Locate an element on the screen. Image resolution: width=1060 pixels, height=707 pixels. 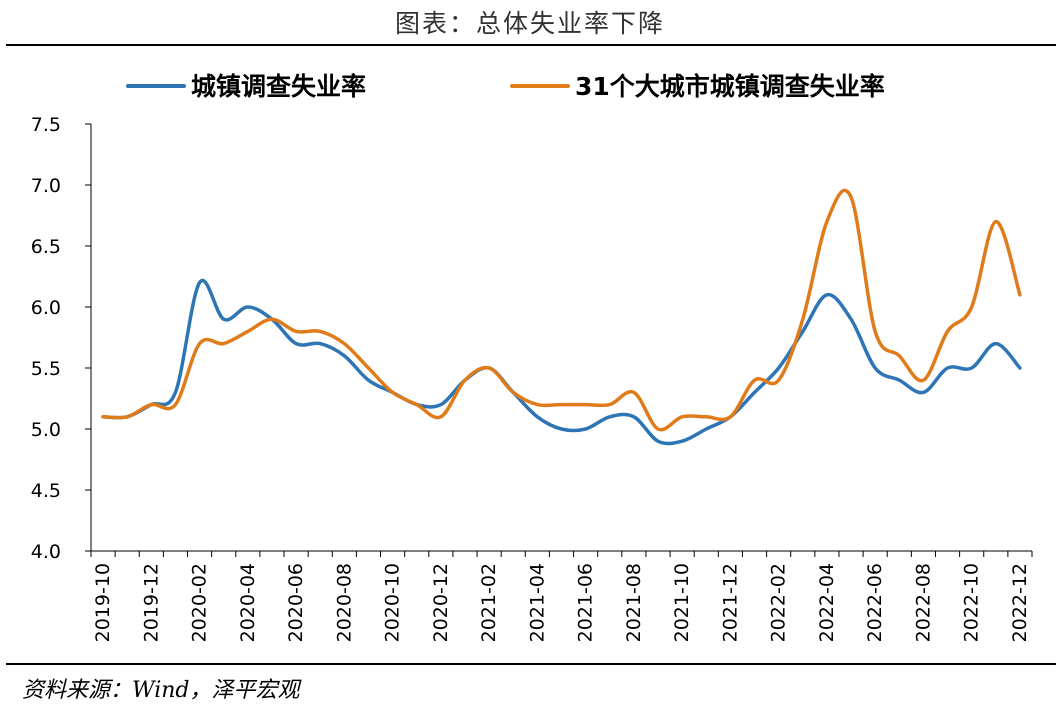
x-tick-label: 2021-04 is located at coordinates (537, 602).